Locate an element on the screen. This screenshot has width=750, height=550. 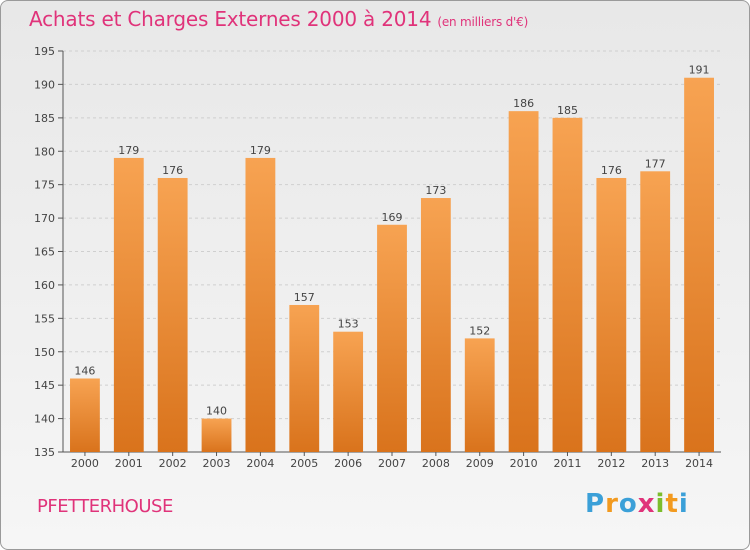
bar-value-label: 140 is located at coordinates (216, 411).